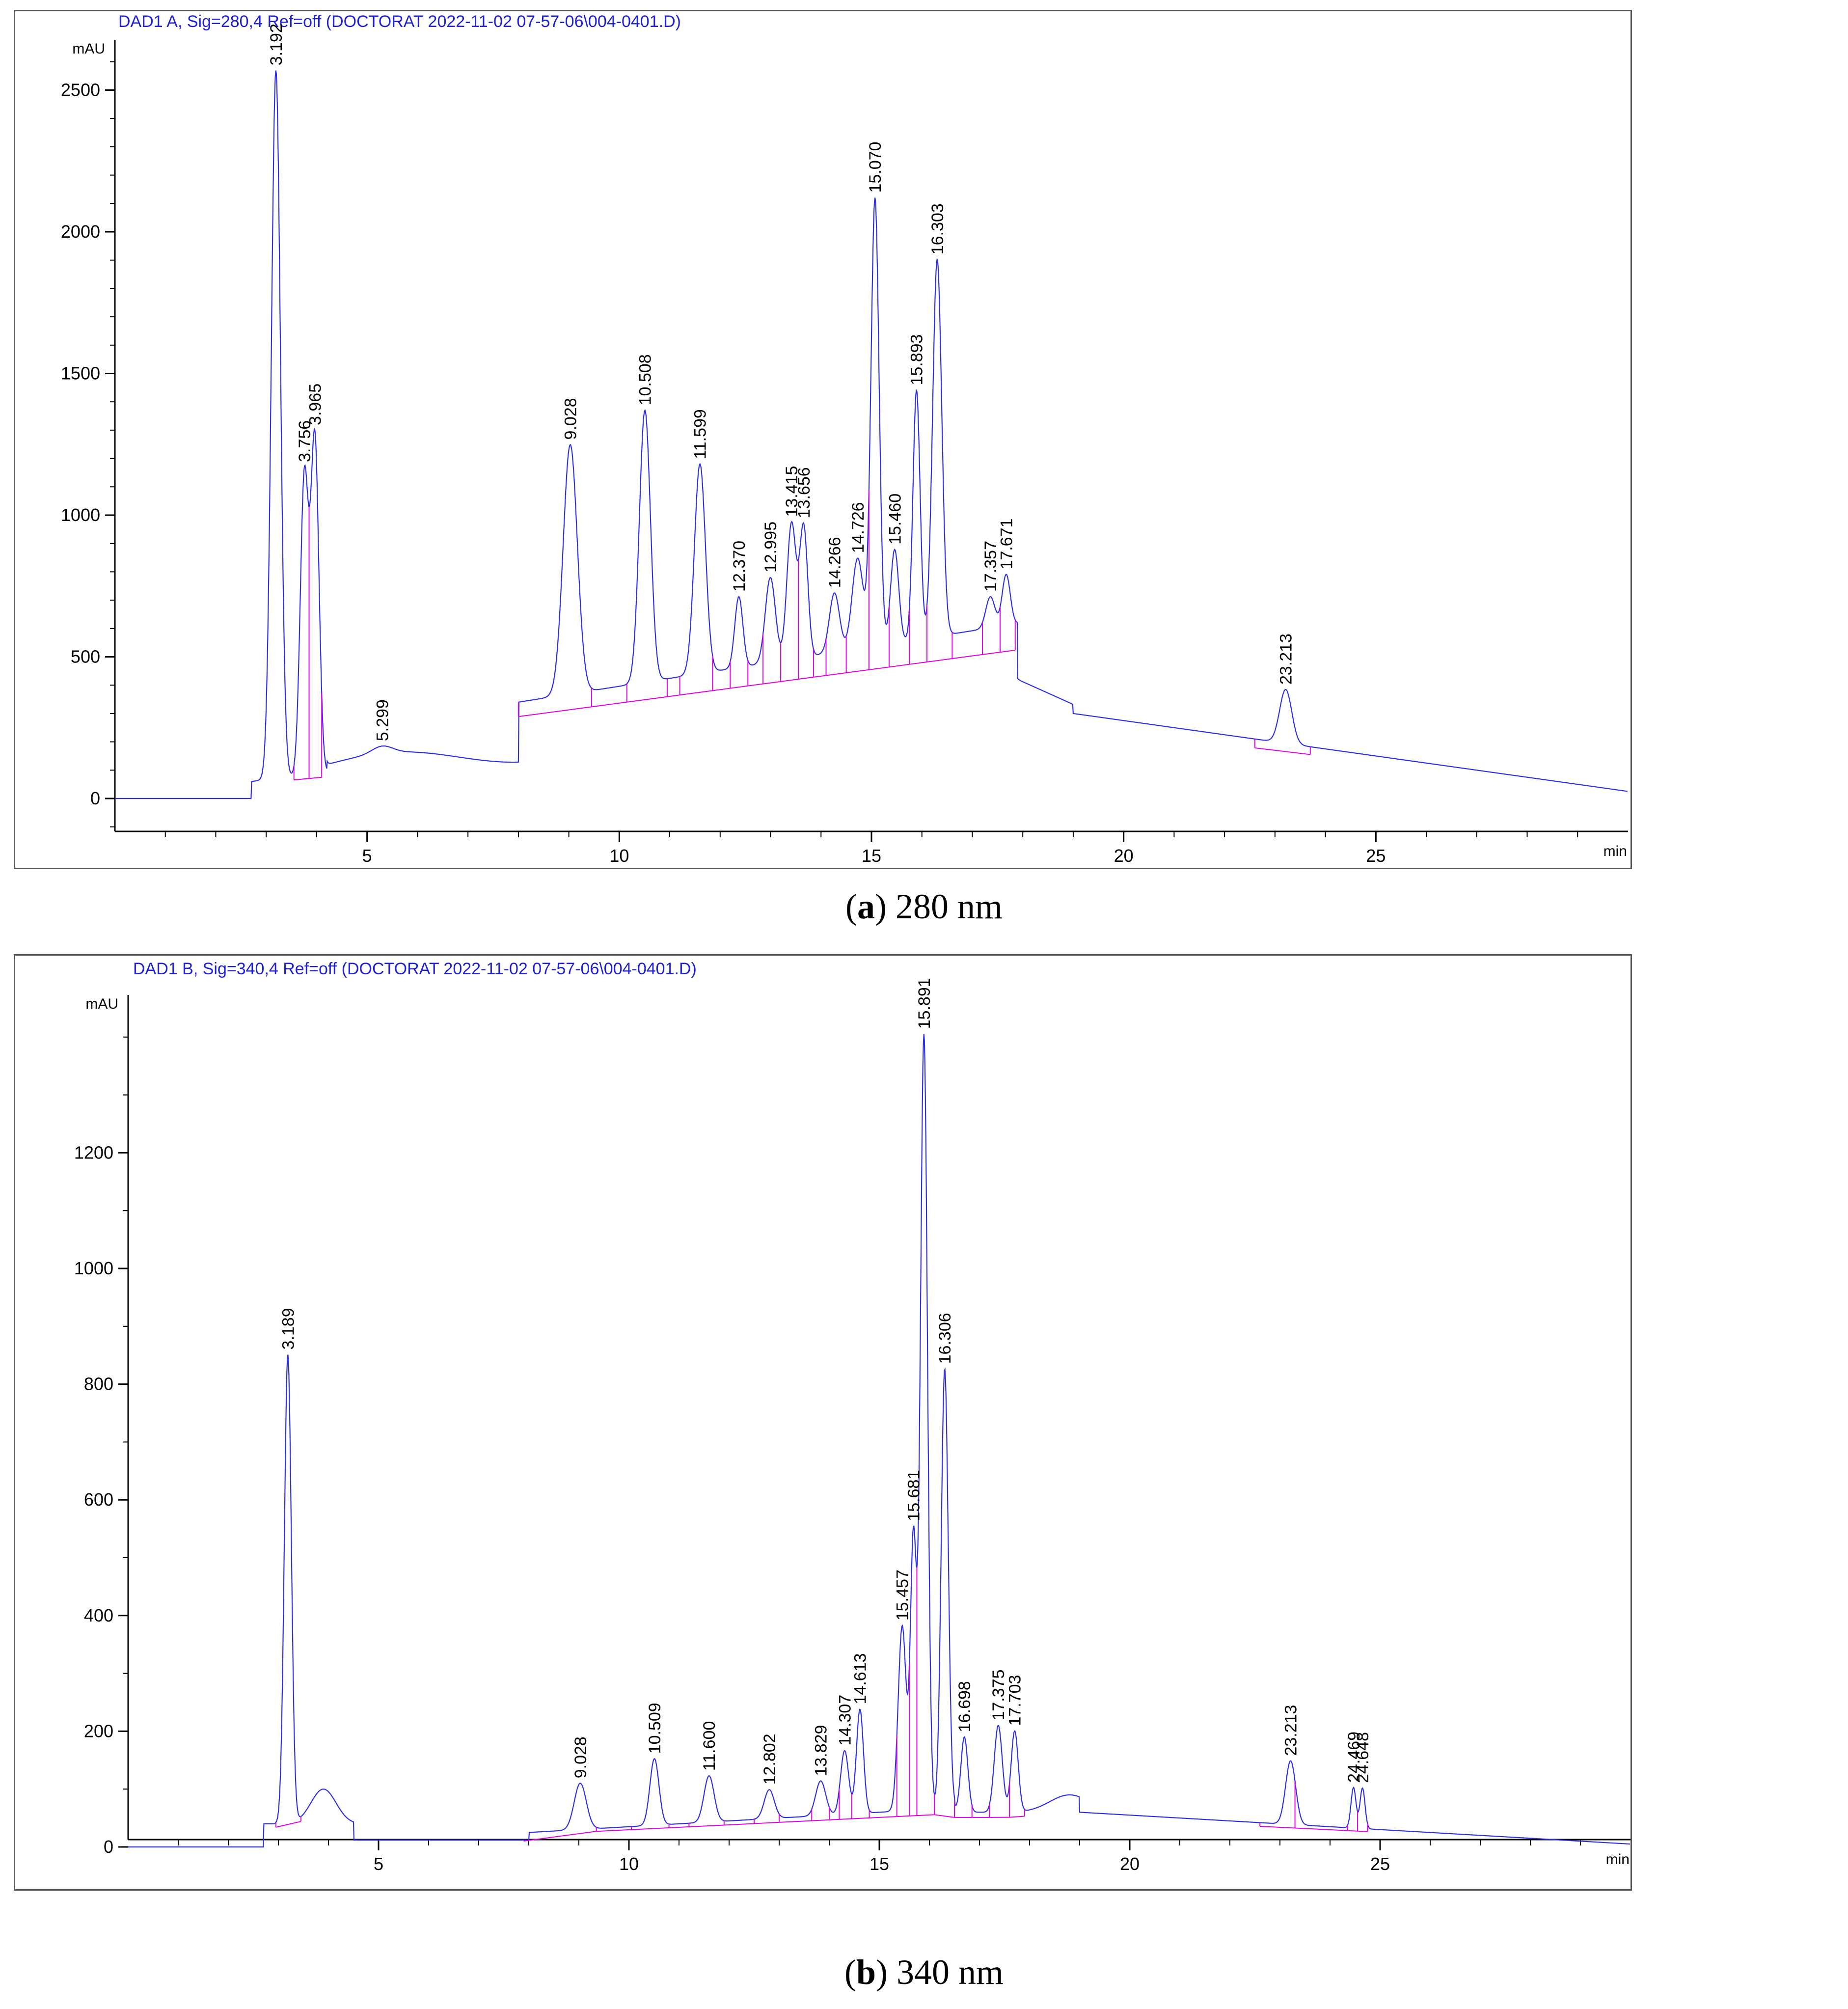 Image resolution: width=1848 pixels, height=2009 pixels. Describe the element at coordinates (917, 359) in the screenshot. I see `peak-label: 15.893` at that location.